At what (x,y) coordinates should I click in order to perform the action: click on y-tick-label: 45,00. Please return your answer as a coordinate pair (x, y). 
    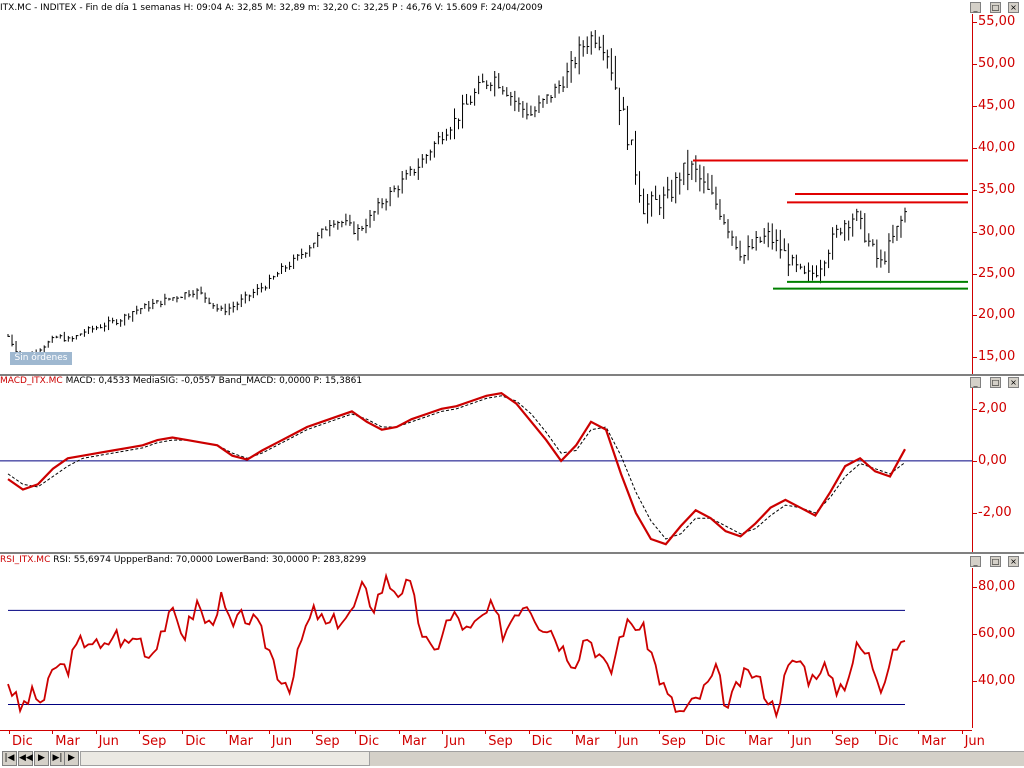
    Looking at the image, I should click on (997, 106).